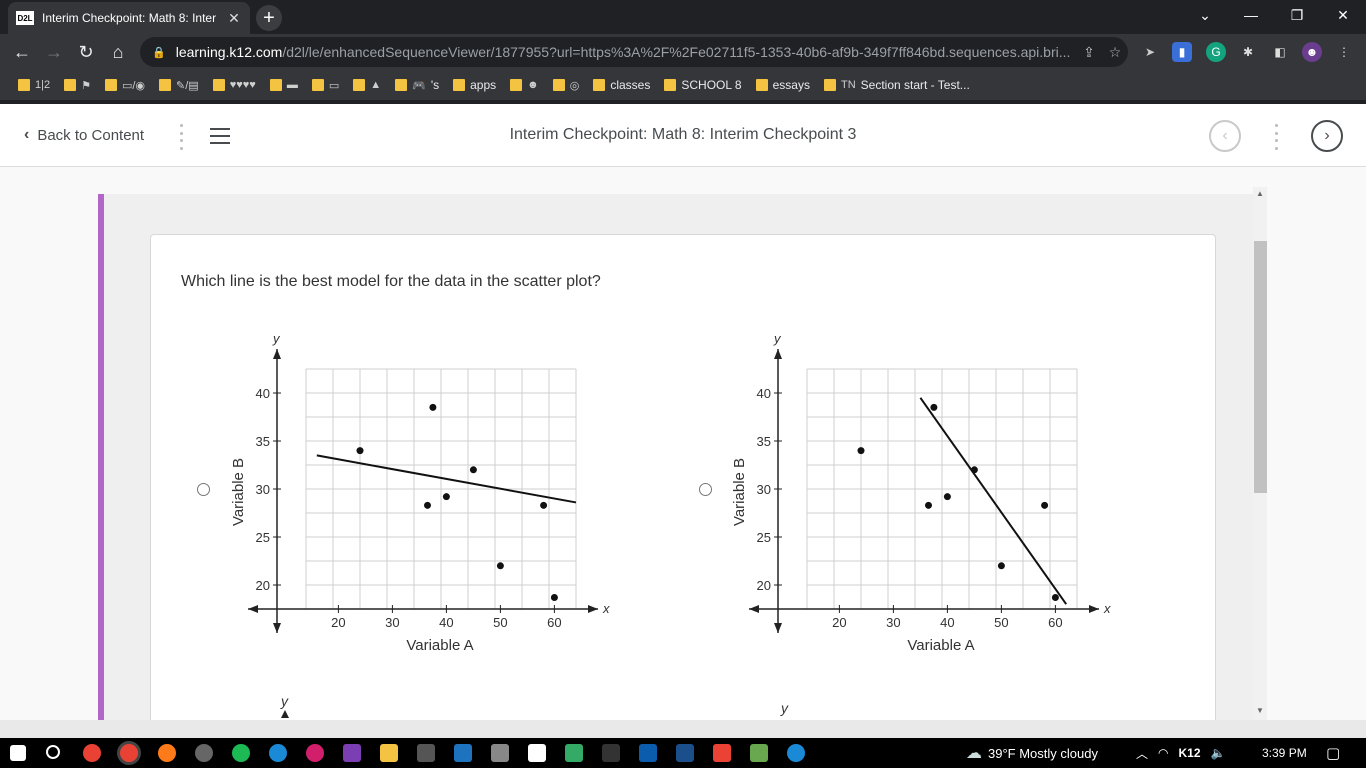 This screenshot has width=1366, height=768. I want to click on wifi-icon: ◠, so click(1163, 753).